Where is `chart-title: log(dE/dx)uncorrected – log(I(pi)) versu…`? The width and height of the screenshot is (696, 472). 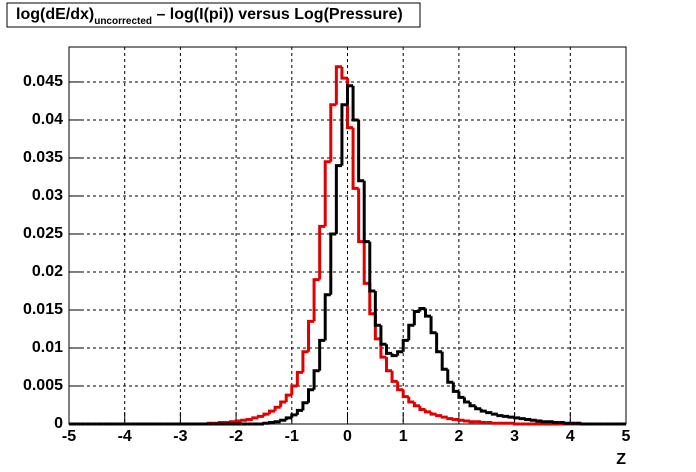
chart-title: log(dE/dx)uncorrected – log(I(pi)) versu… is located at coordinates (209, 16).